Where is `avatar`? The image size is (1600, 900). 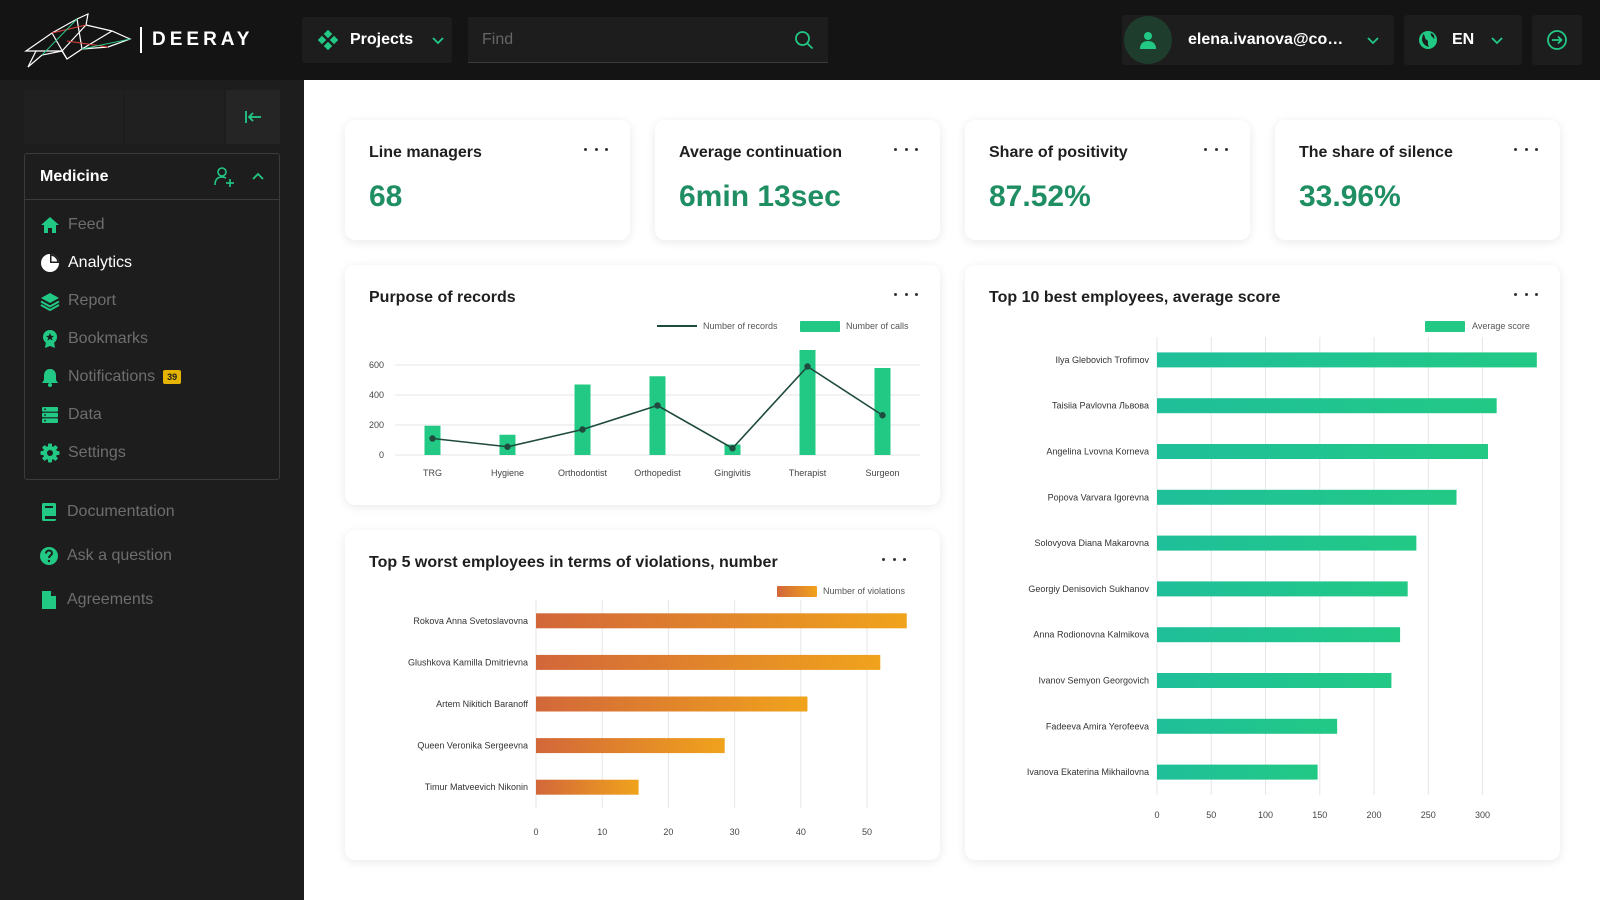 avatar is located at coordinates (1148, 40).